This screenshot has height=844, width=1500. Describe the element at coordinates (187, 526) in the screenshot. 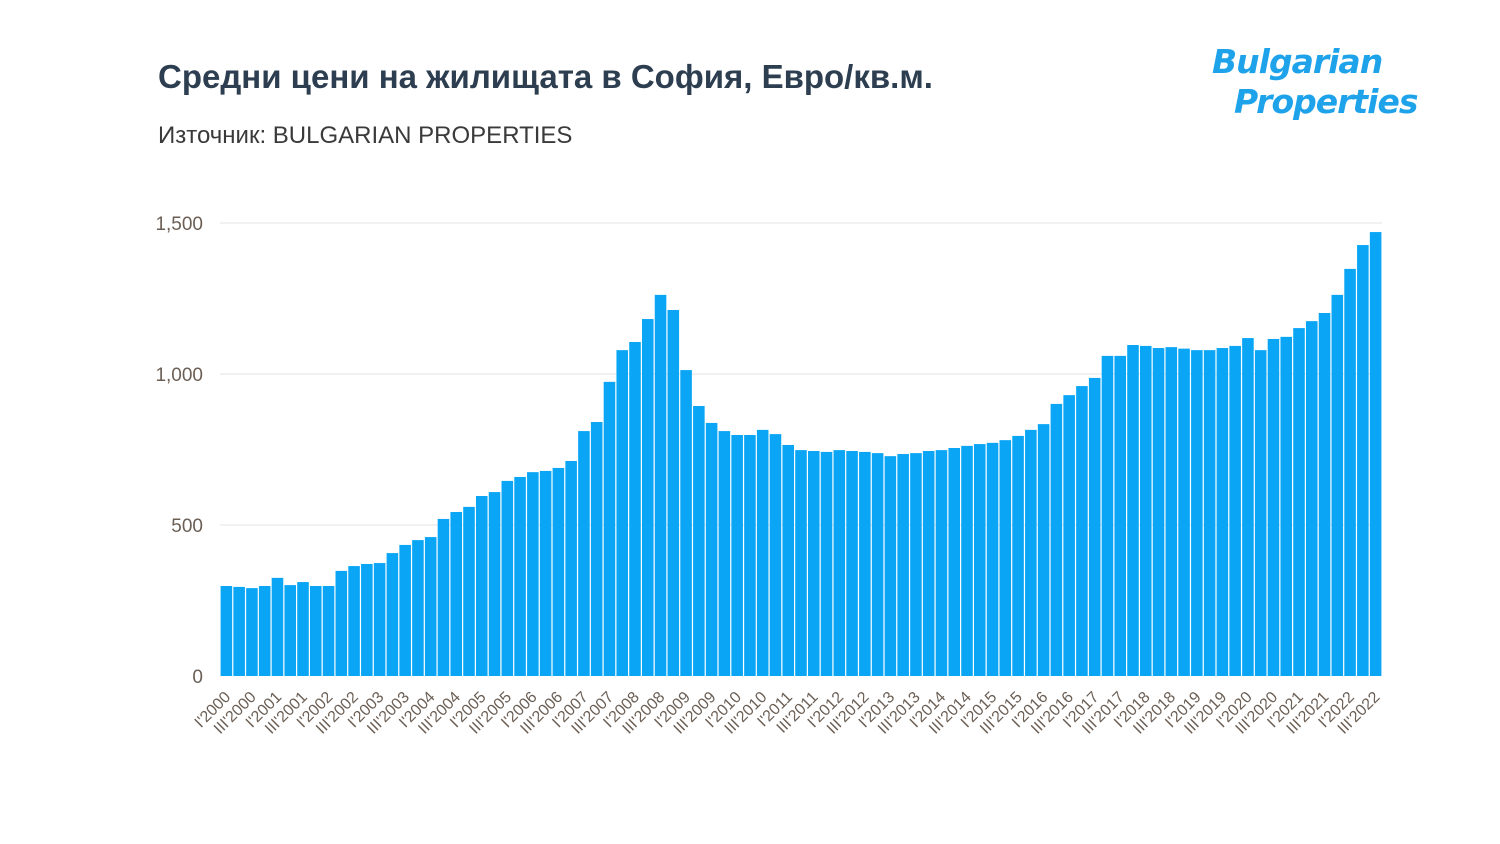

I see `y-tick-label: 500` at that location.